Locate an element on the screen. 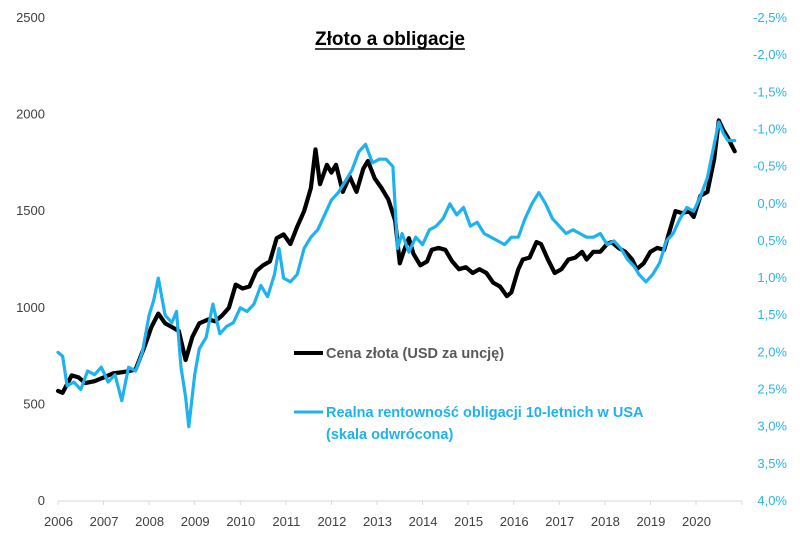 Image resolution: width=800 pixels, height=547 pixels. right-tick-label: 2,5% is located at coordinates (772, 389).